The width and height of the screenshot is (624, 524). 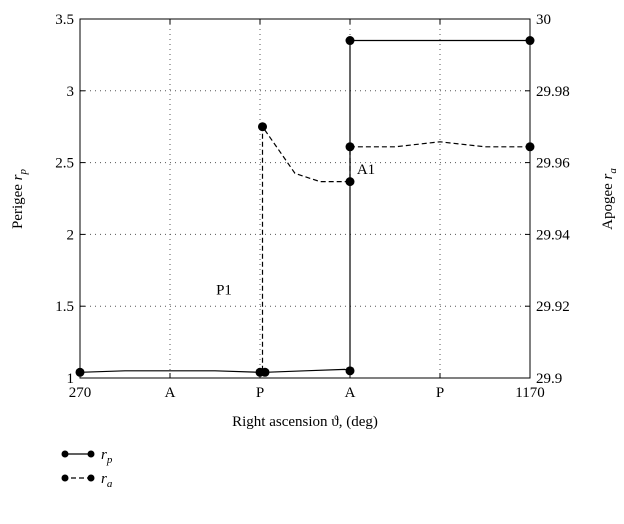 I want to click on y-tick-label-left: 3.5, so click(x=64, y=20).